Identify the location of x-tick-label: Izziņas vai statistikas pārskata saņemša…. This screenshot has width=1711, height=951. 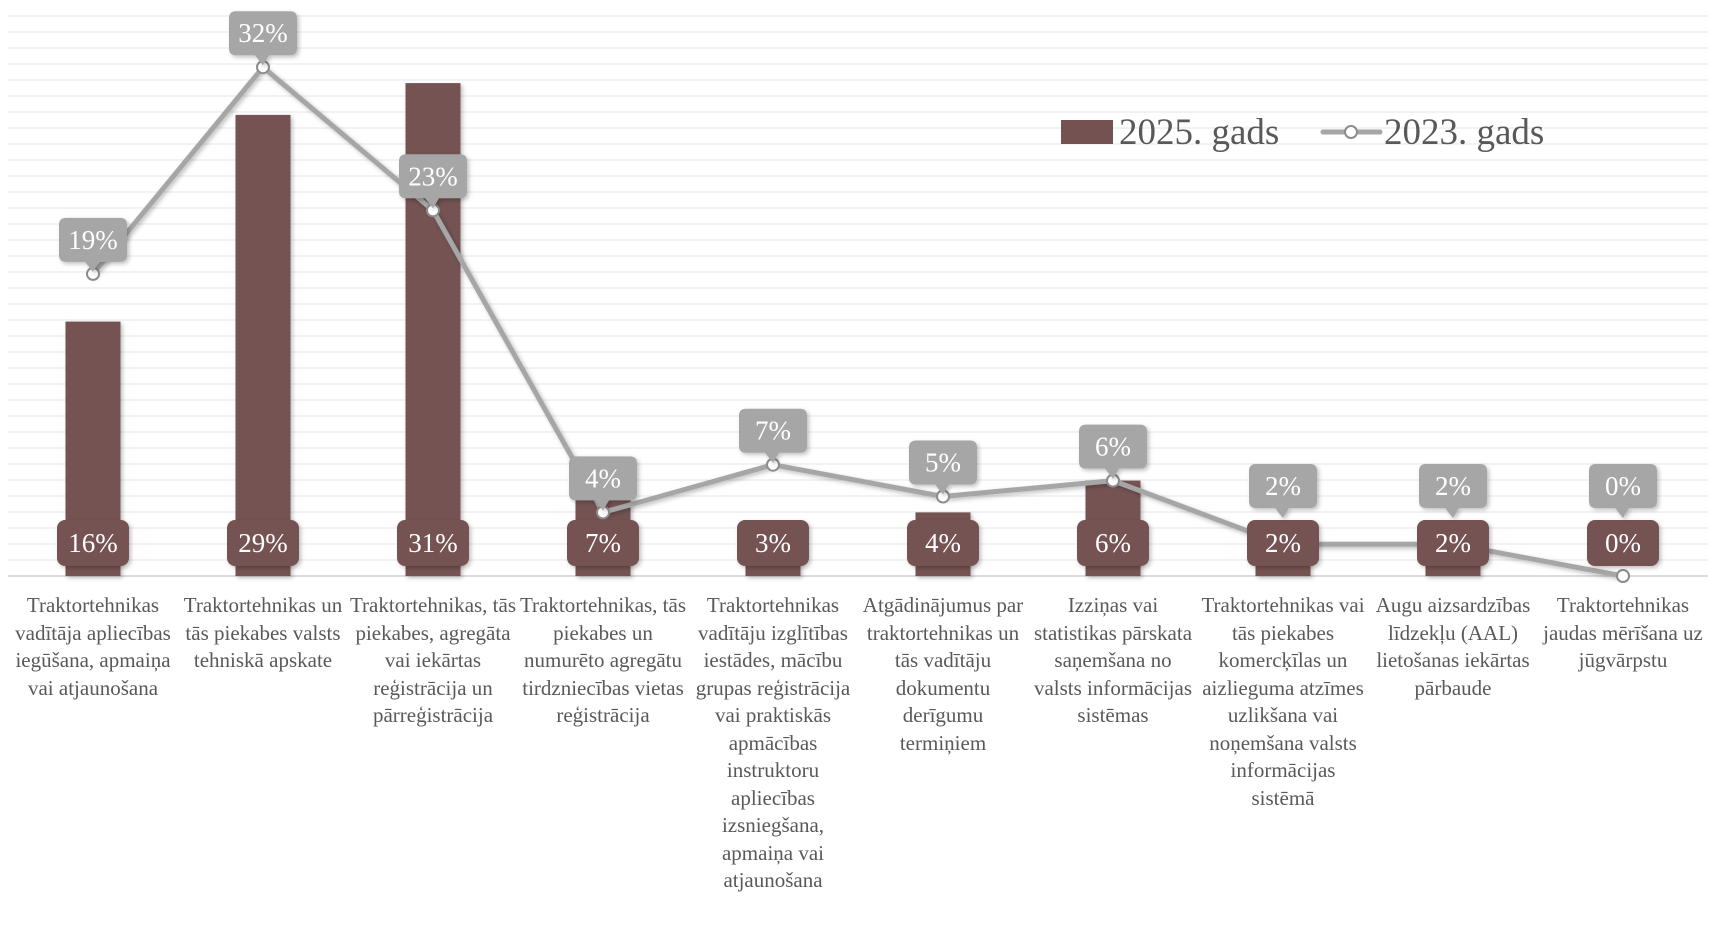
(1113, 660).